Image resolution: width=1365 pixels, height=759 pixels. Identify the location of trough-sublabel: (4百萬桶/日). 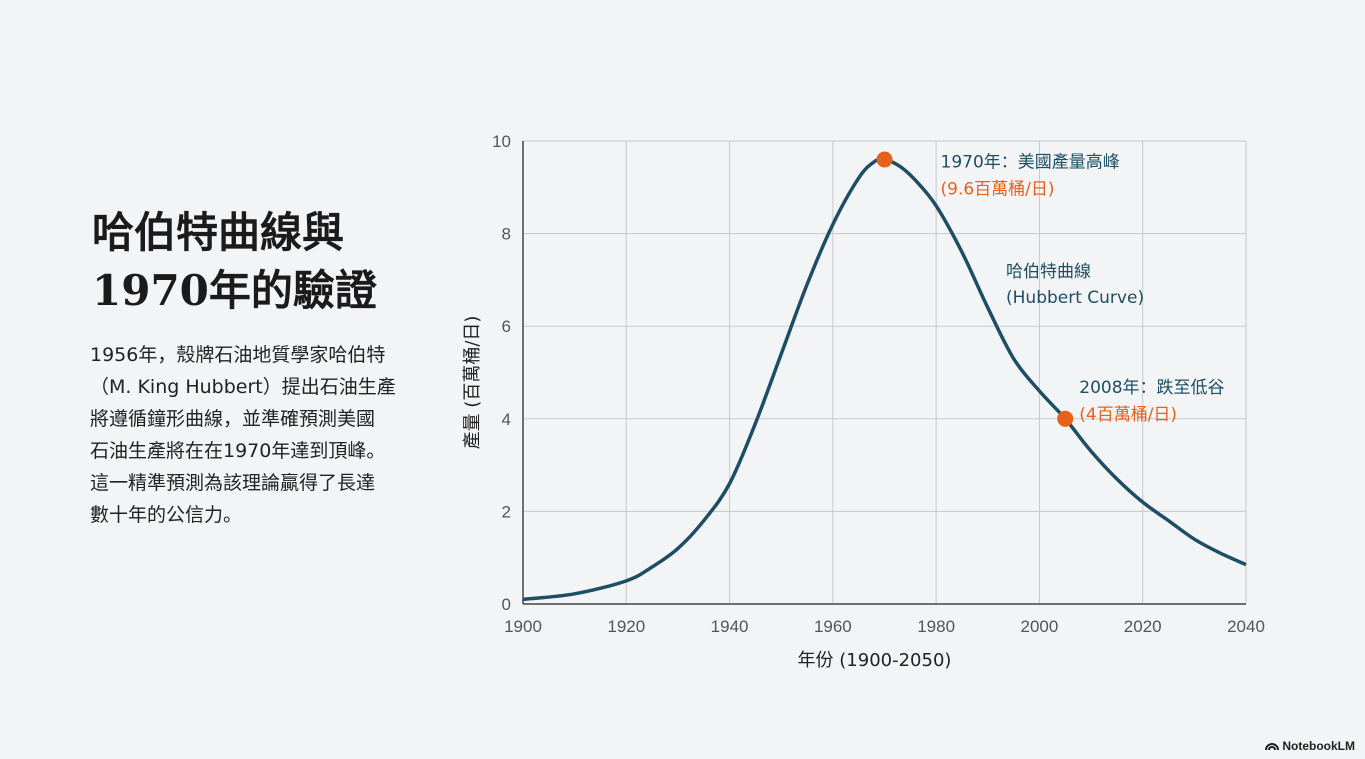
(1128, 415).